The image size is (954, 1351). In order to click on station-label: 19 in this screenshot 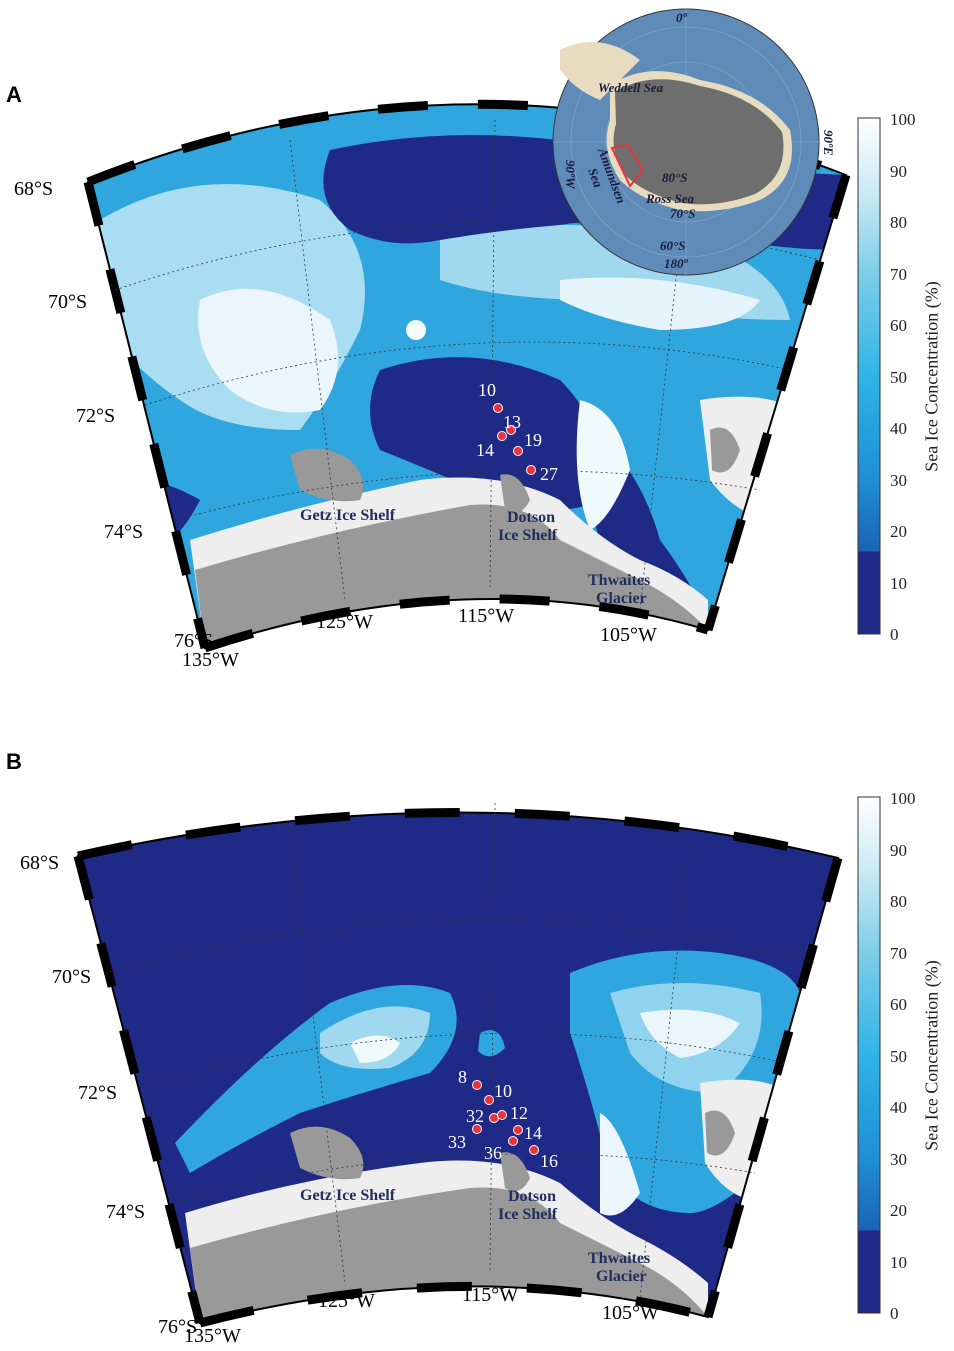, I will do `click(533, 440)`.